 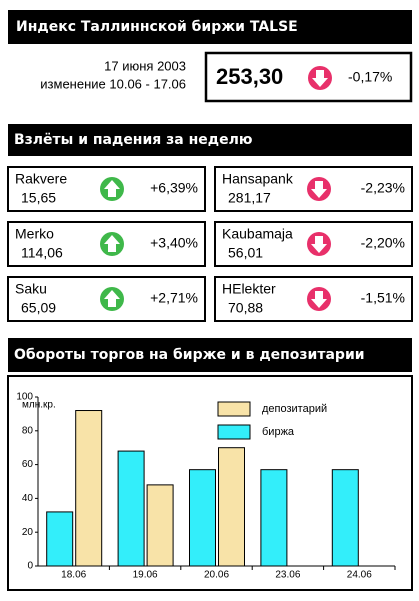 I want to click on x-tick-label: 19.06, so click(x=145, y=575).